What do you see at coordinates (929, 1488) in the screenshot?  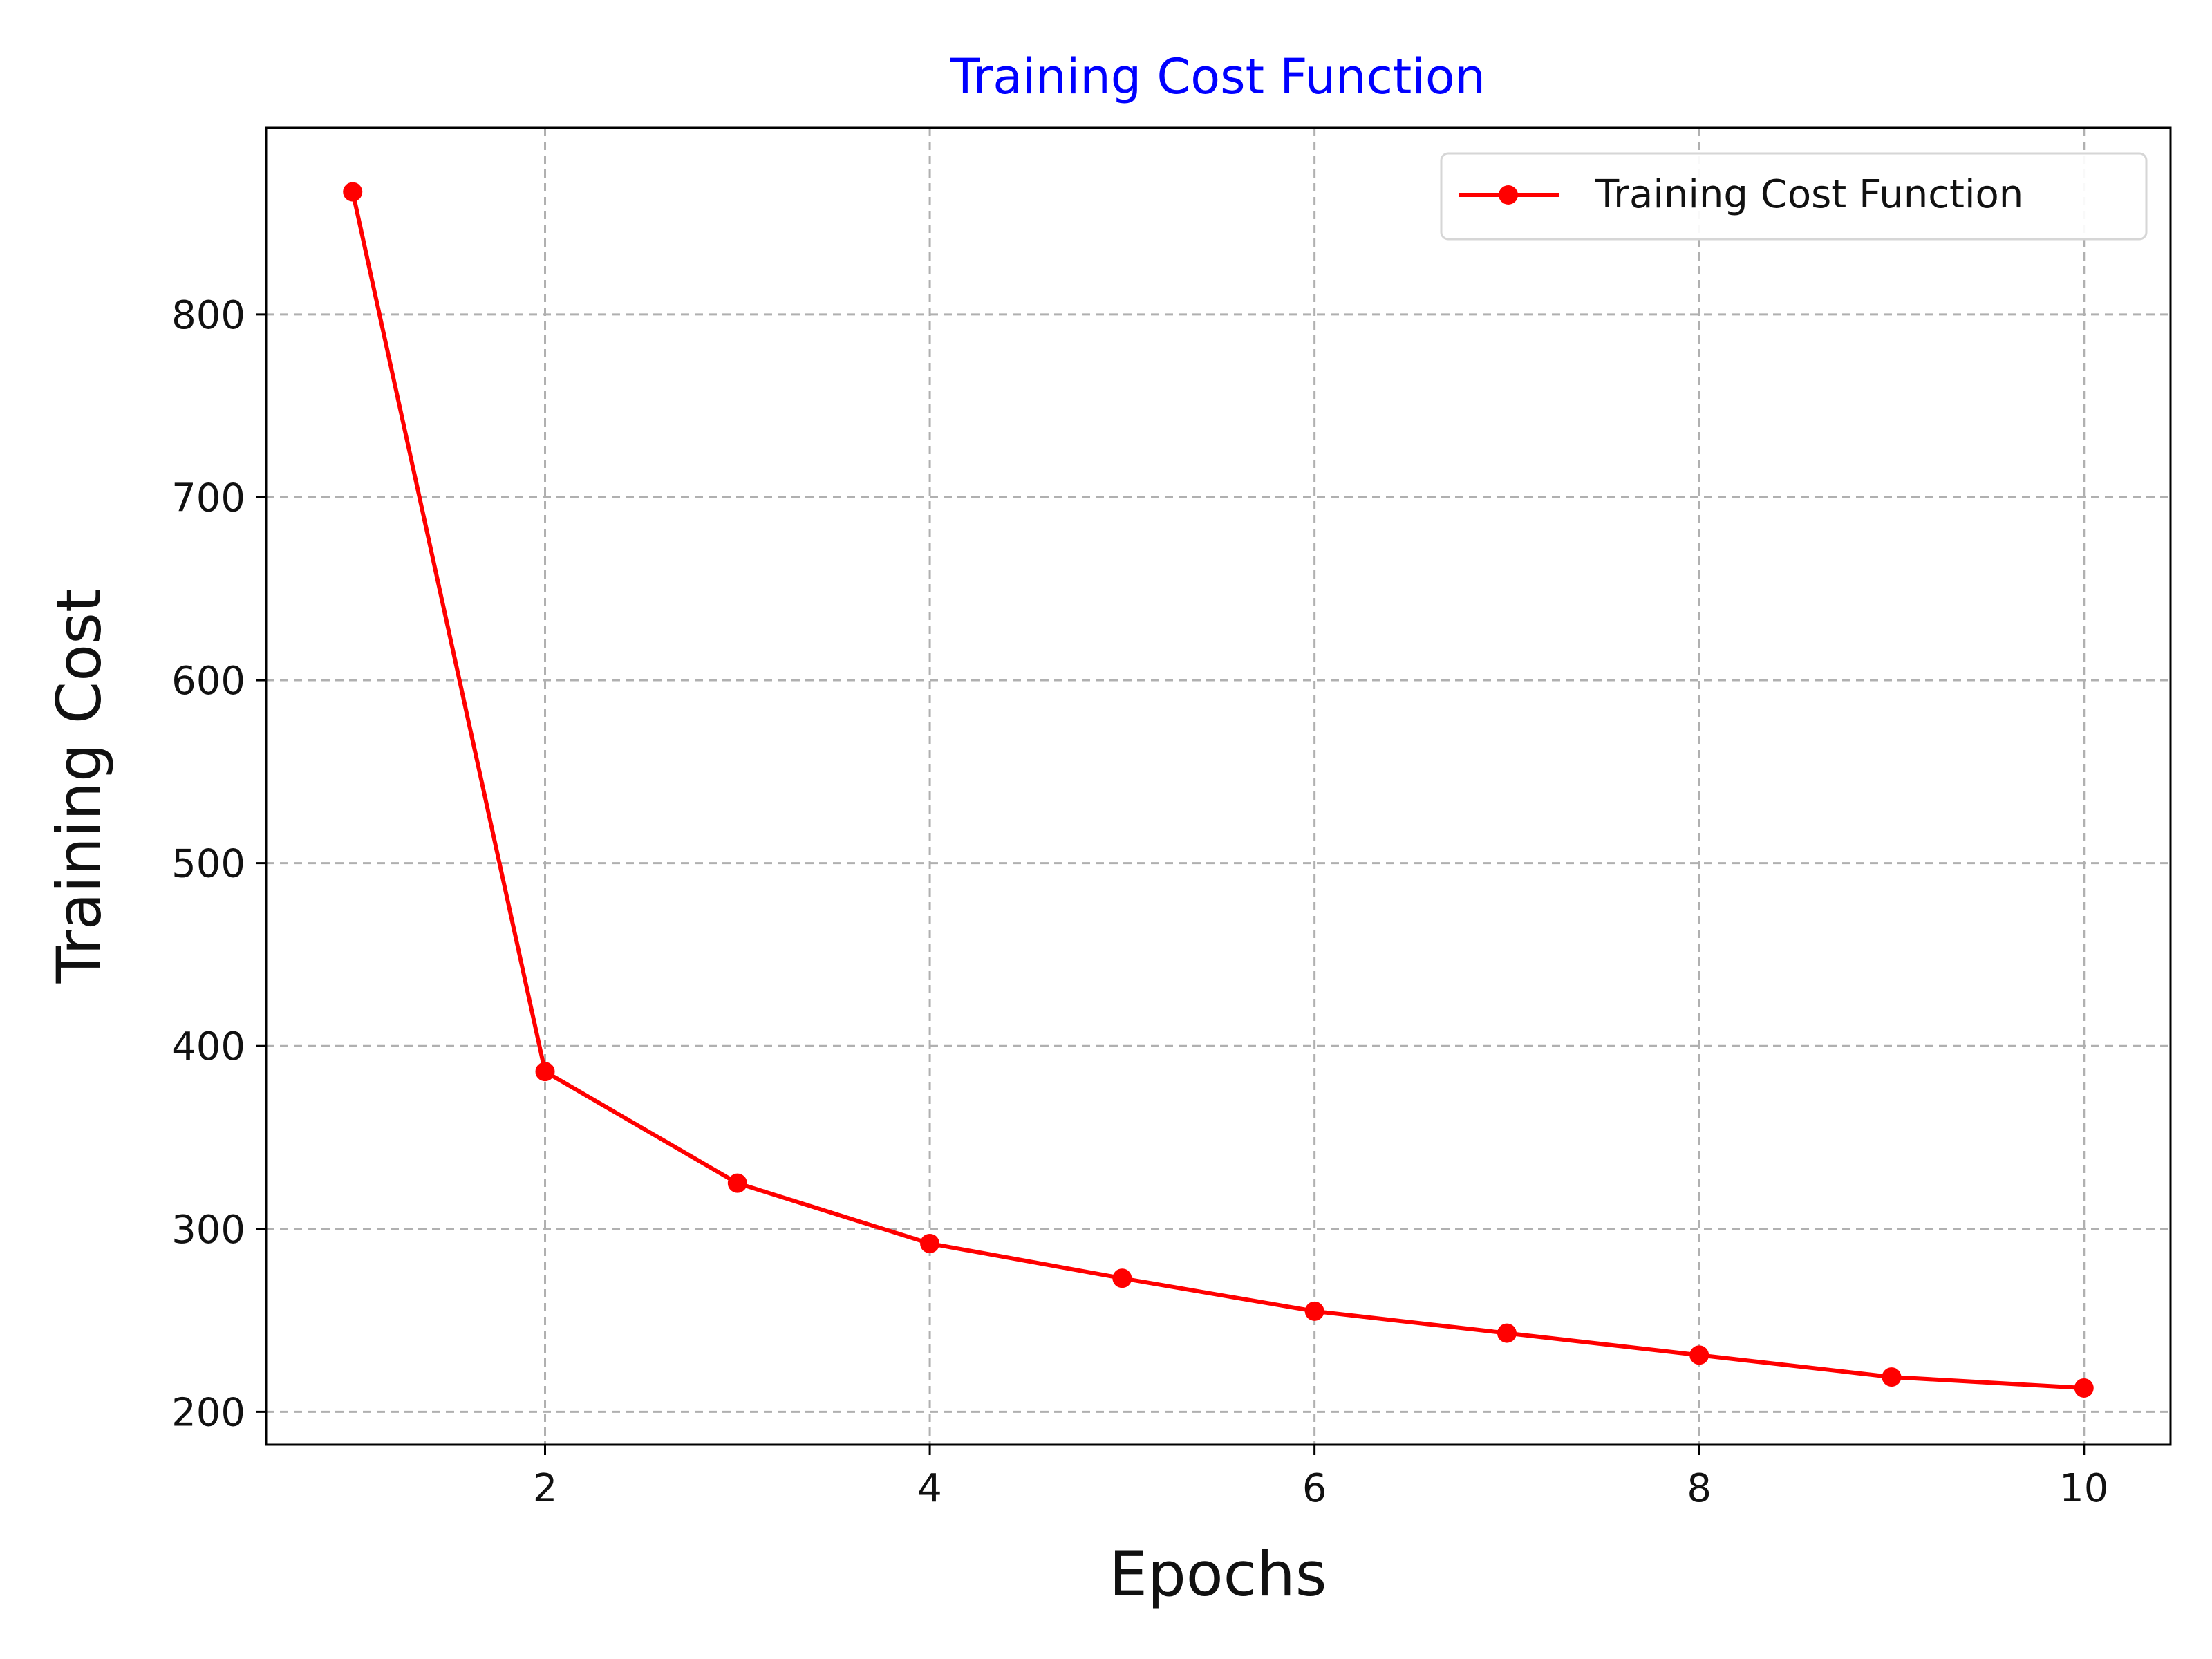 I see `x-tick-label: 4` at bounding box center [929, 1488].